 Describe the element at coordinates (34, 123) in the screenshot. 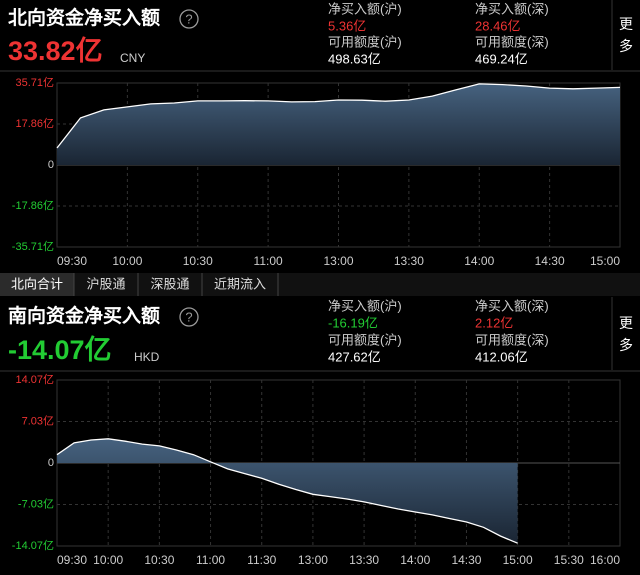

I see `y-tick-label: 17.86亿` at that location.